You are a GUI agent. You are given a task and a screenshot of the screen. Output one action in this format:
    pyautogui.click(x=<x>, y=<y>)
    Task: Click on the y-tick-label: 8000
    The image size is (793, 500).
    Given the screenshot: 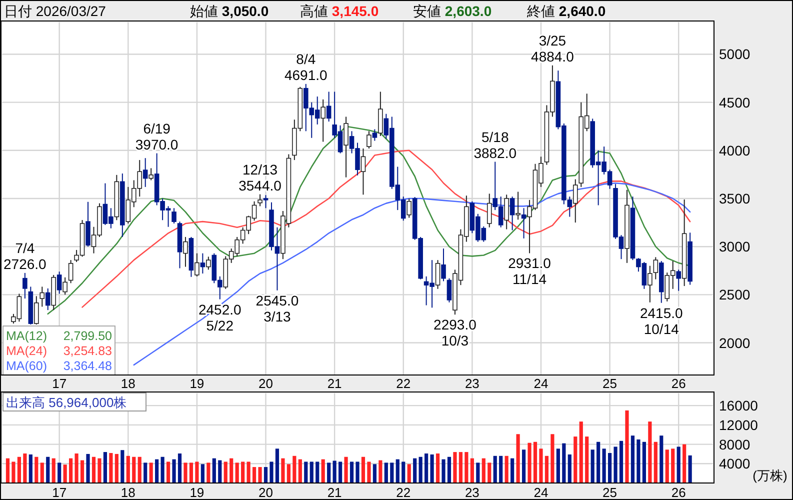 What is the action you would take?
    pyautogui.click(x=734, y=444)
    